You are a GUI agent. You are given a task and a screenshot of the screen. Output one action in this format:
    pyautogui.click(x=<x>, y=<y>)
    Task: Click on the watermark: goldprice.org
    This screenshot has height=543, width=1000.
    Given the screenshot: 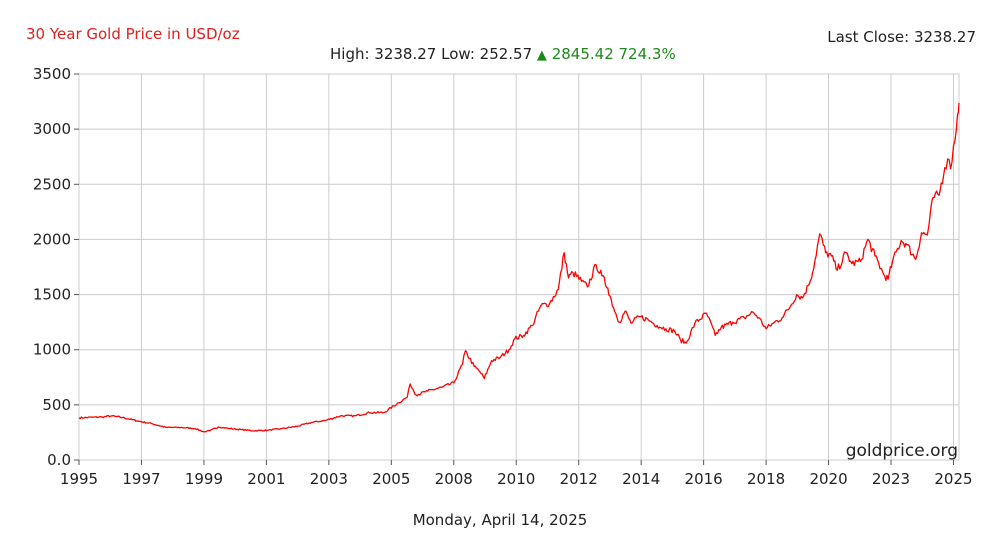 What is the action you would take?
    pyautogui.click(x=902, y=451)
    